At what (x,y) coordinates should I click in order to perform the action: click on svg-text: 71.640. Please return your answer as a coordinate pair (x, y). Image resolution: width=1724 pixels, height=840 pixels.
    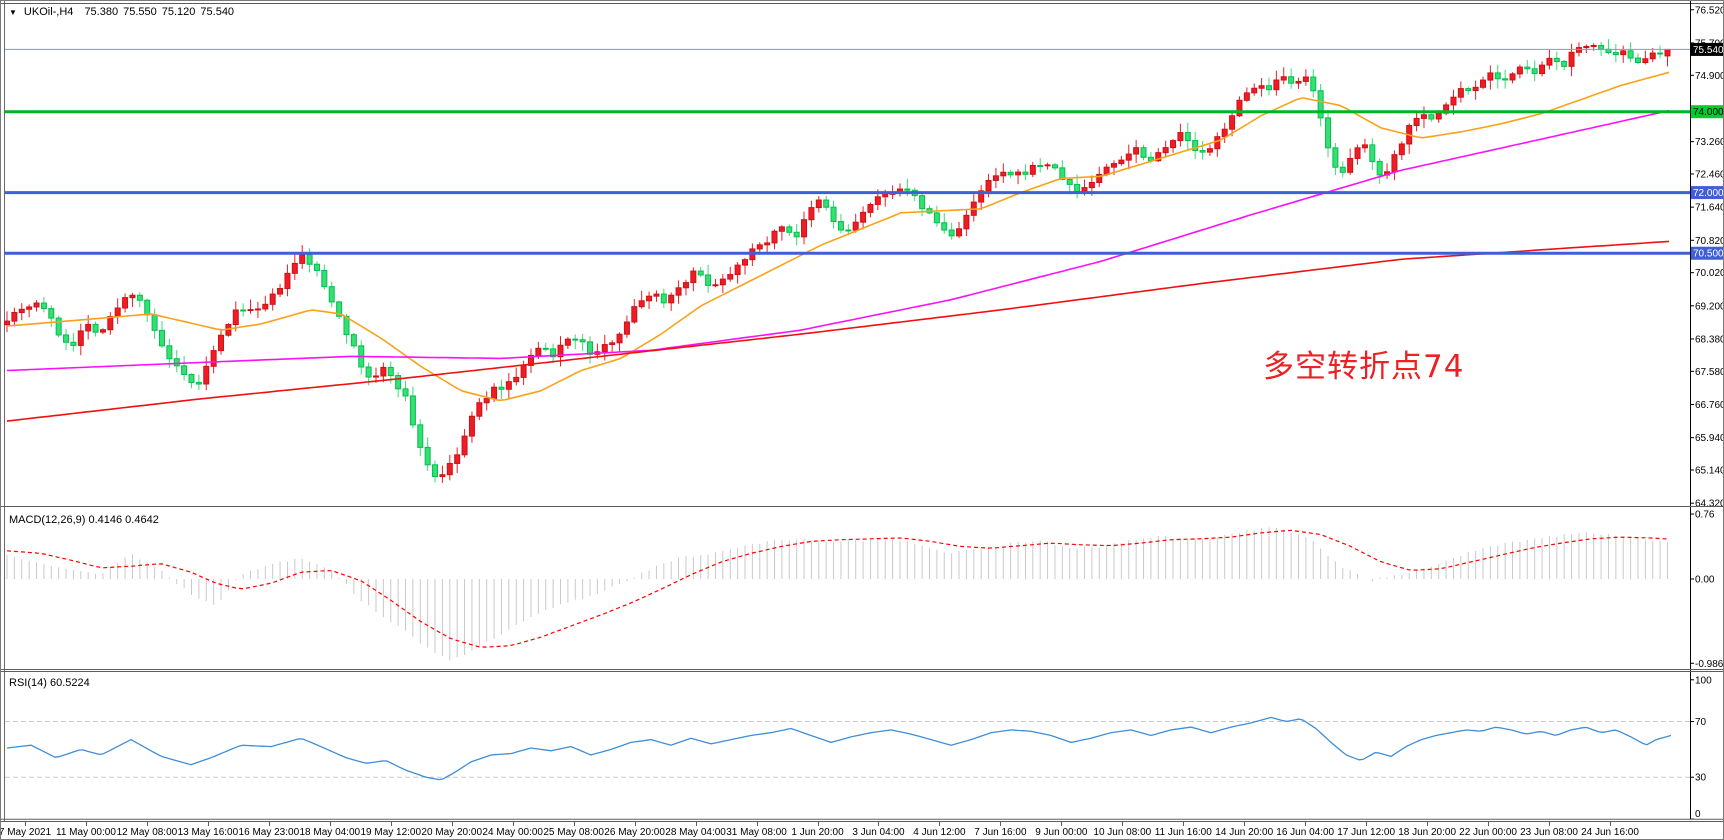
    Looking at the image, I should click on (1709, 208).